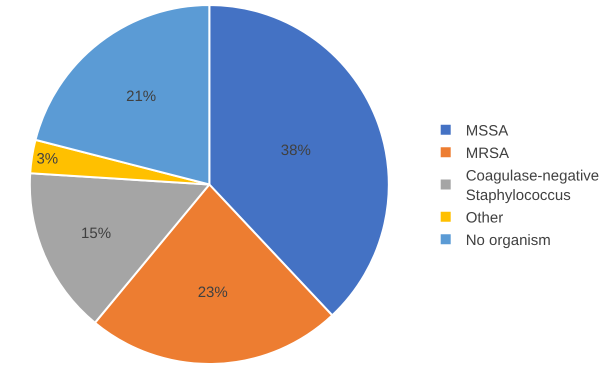 The height and width of the screenshot is (369, 611). What do you see at coordinates (508, 241) in the screenshot?
I see `legend-label: No organism` at bounding box center [508, 241].